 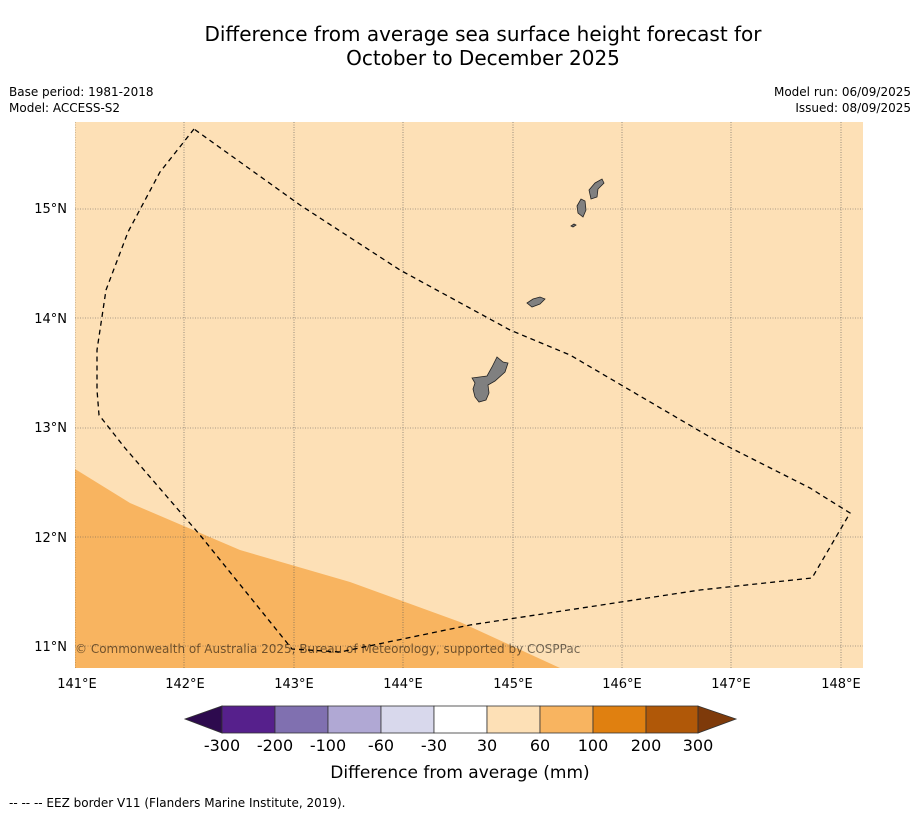 What do you see at coordinates (50, 209) in the screenshot?
I see `lat-label: 15°N` at bounding box center [50, 209].